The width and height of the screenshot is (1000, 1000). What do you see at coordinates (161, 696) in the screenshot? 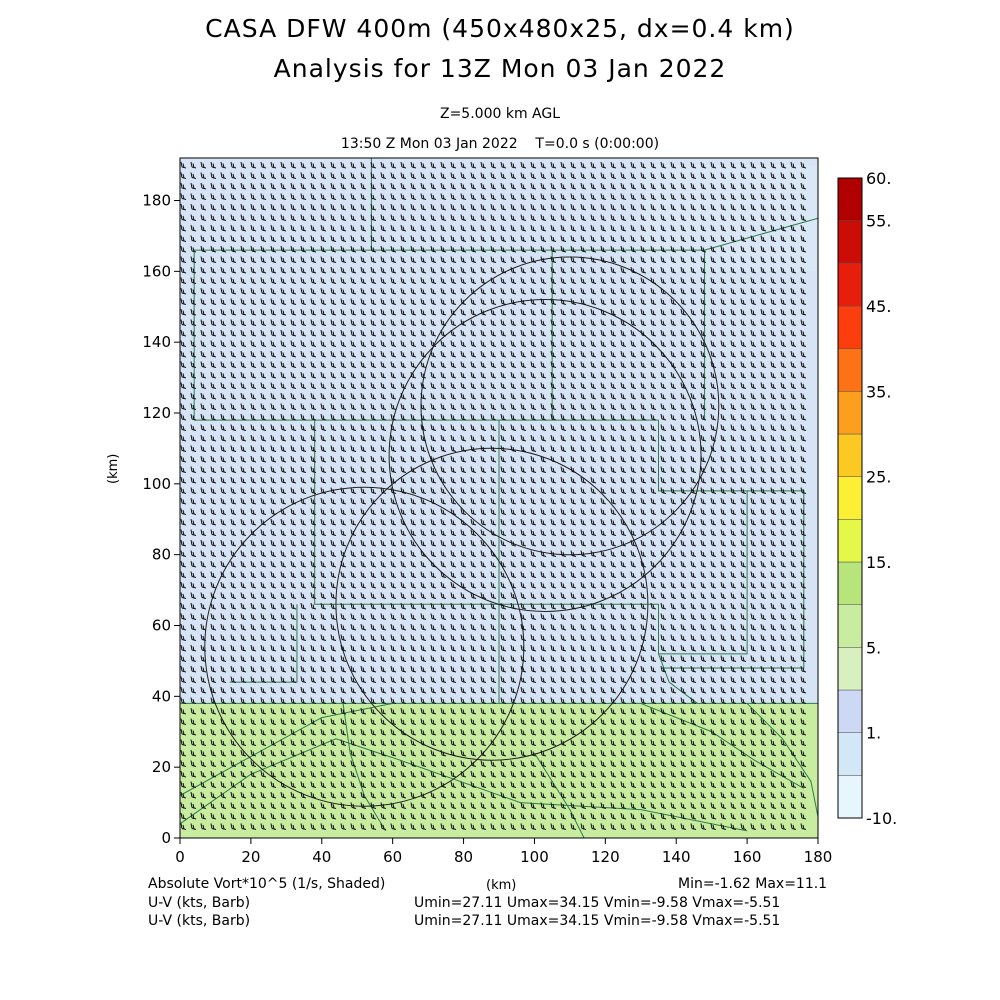
I see `y-tick-label-2: 40` at bounding box center [161, 696].